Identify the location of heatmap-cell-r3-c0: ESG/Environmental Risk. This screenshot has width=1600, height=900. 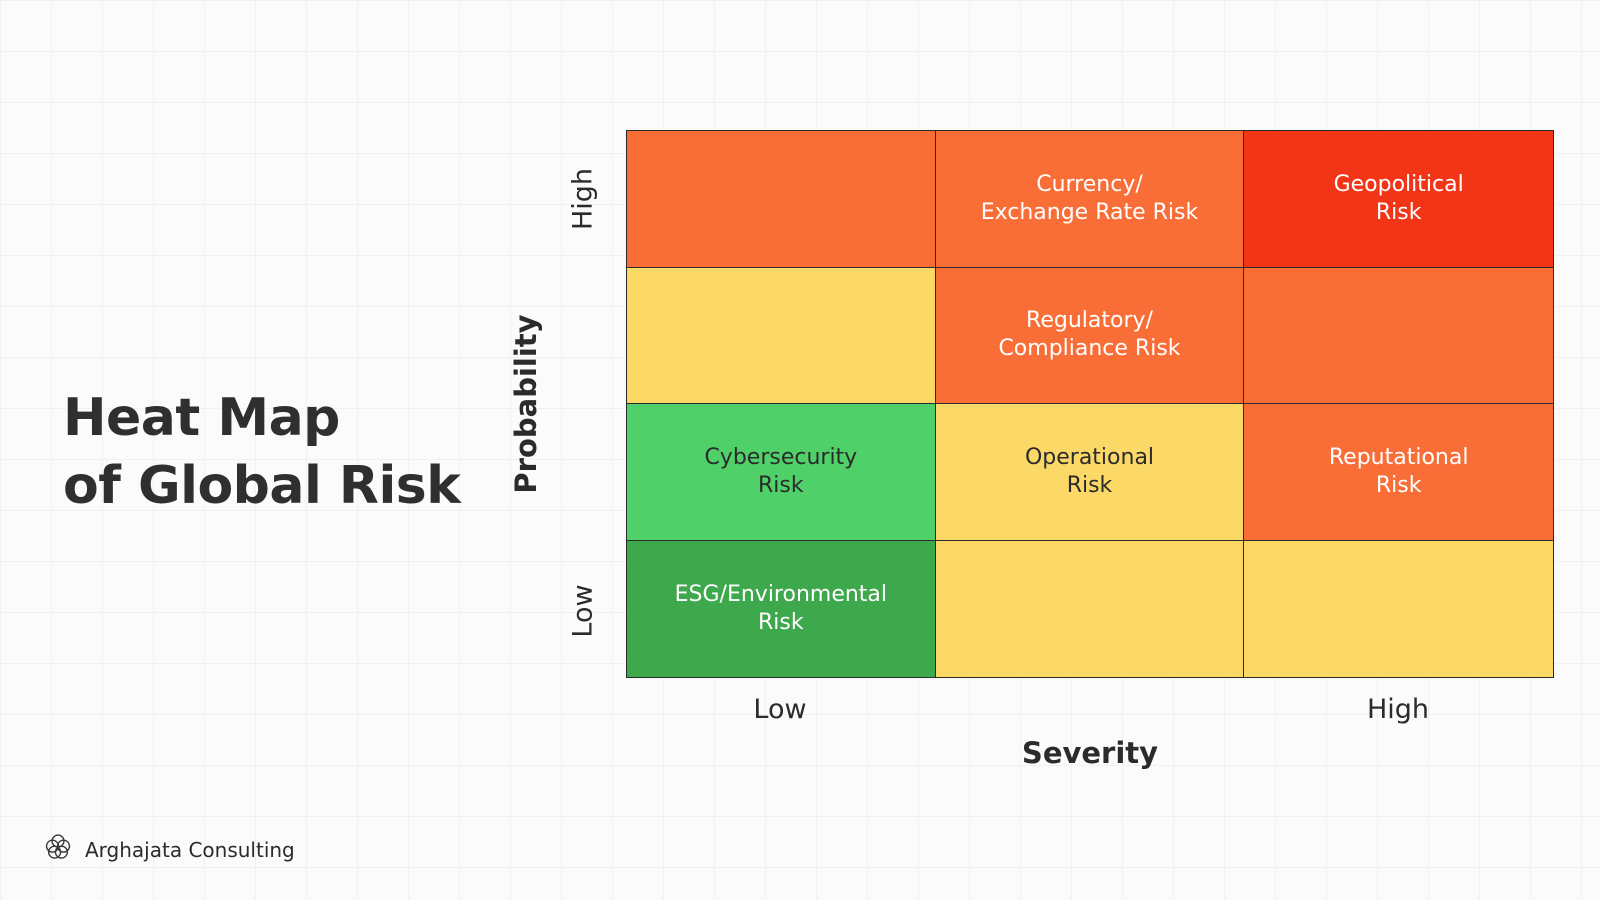
(781, 608).